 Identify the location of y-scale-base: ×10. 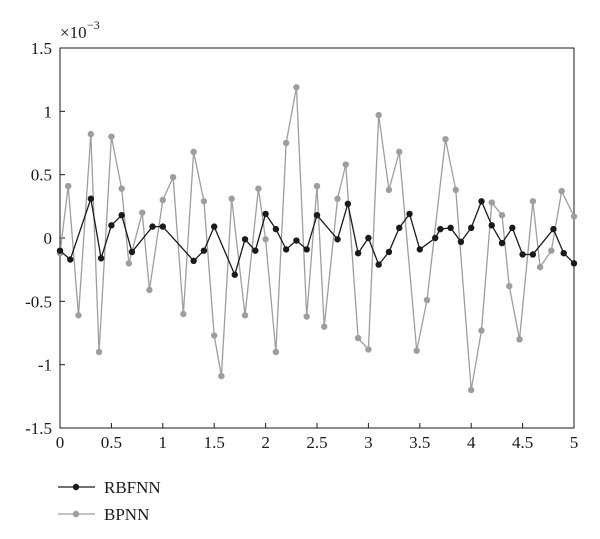
(73, 32).